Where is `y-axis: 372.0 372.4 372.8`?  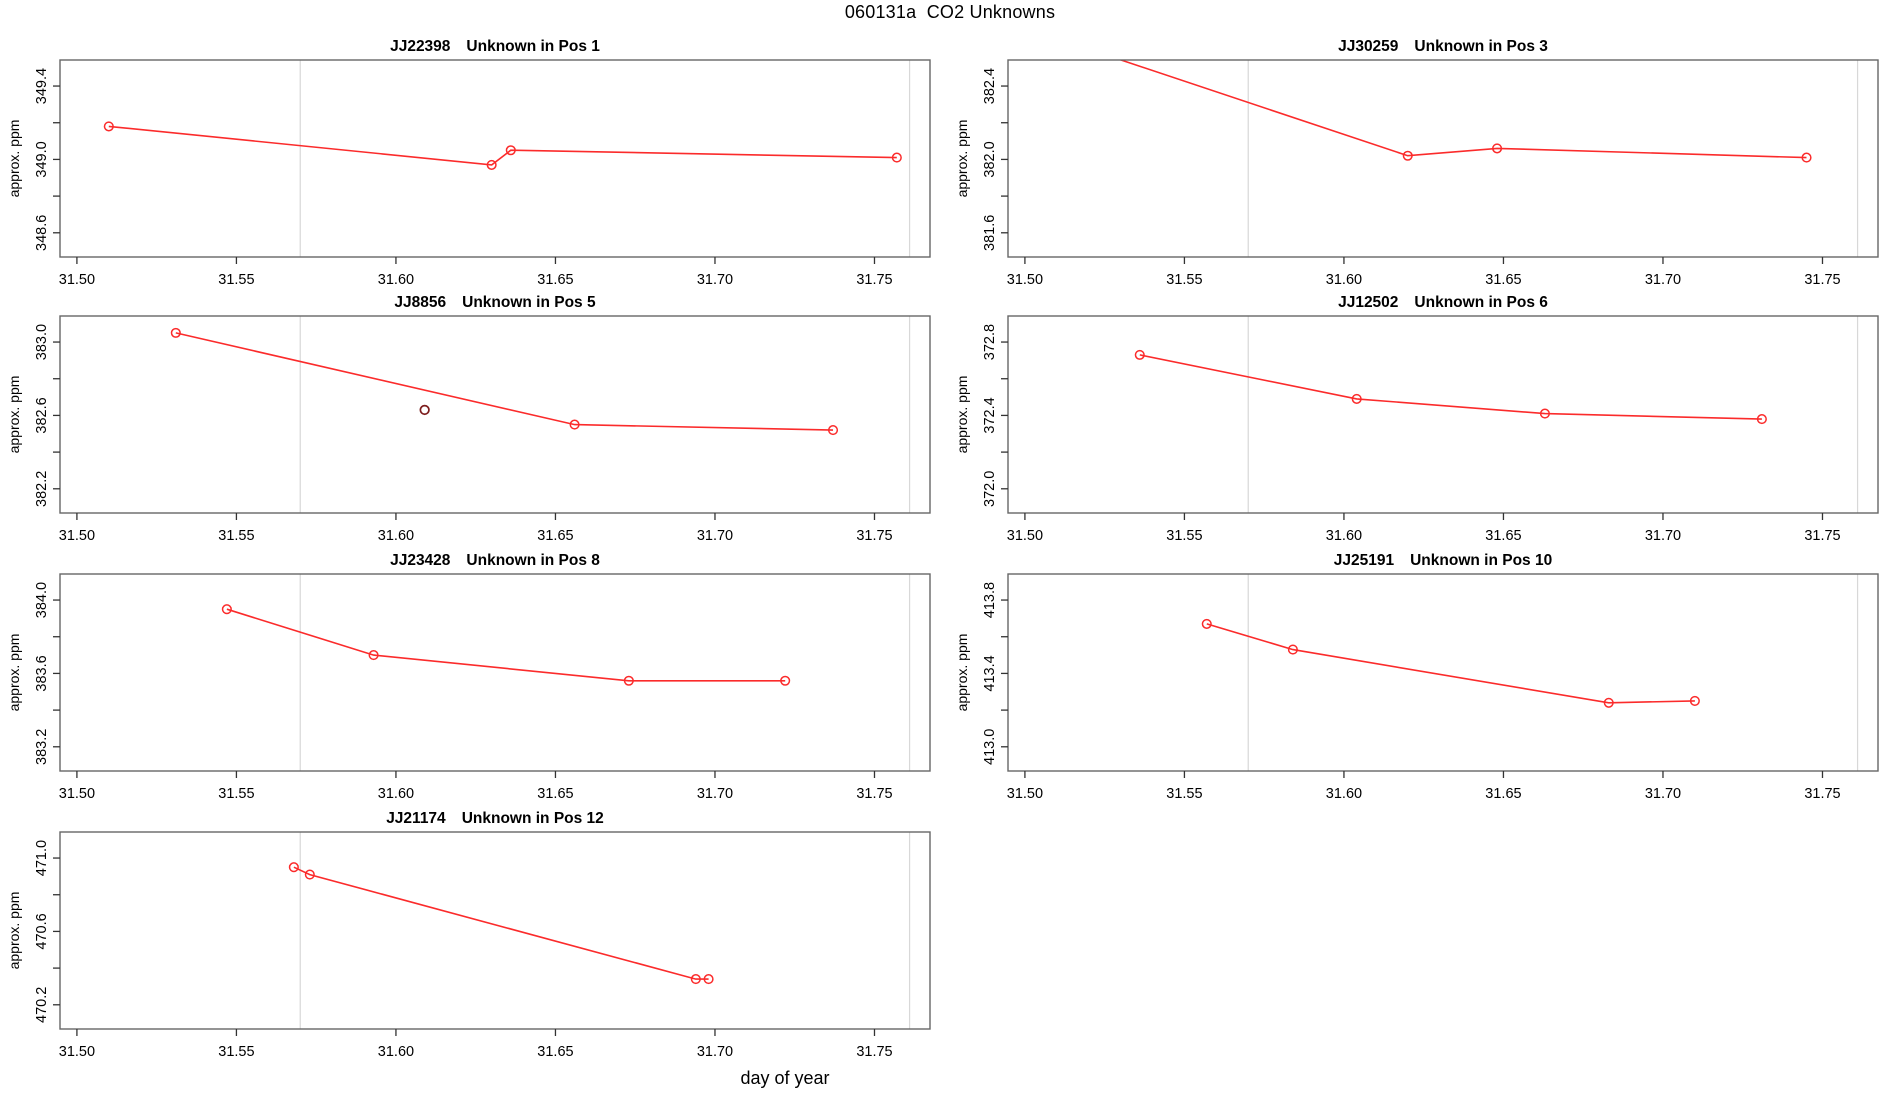
y-axis: 372.0 372.4 372.8 is located at coordinates (995, 415).